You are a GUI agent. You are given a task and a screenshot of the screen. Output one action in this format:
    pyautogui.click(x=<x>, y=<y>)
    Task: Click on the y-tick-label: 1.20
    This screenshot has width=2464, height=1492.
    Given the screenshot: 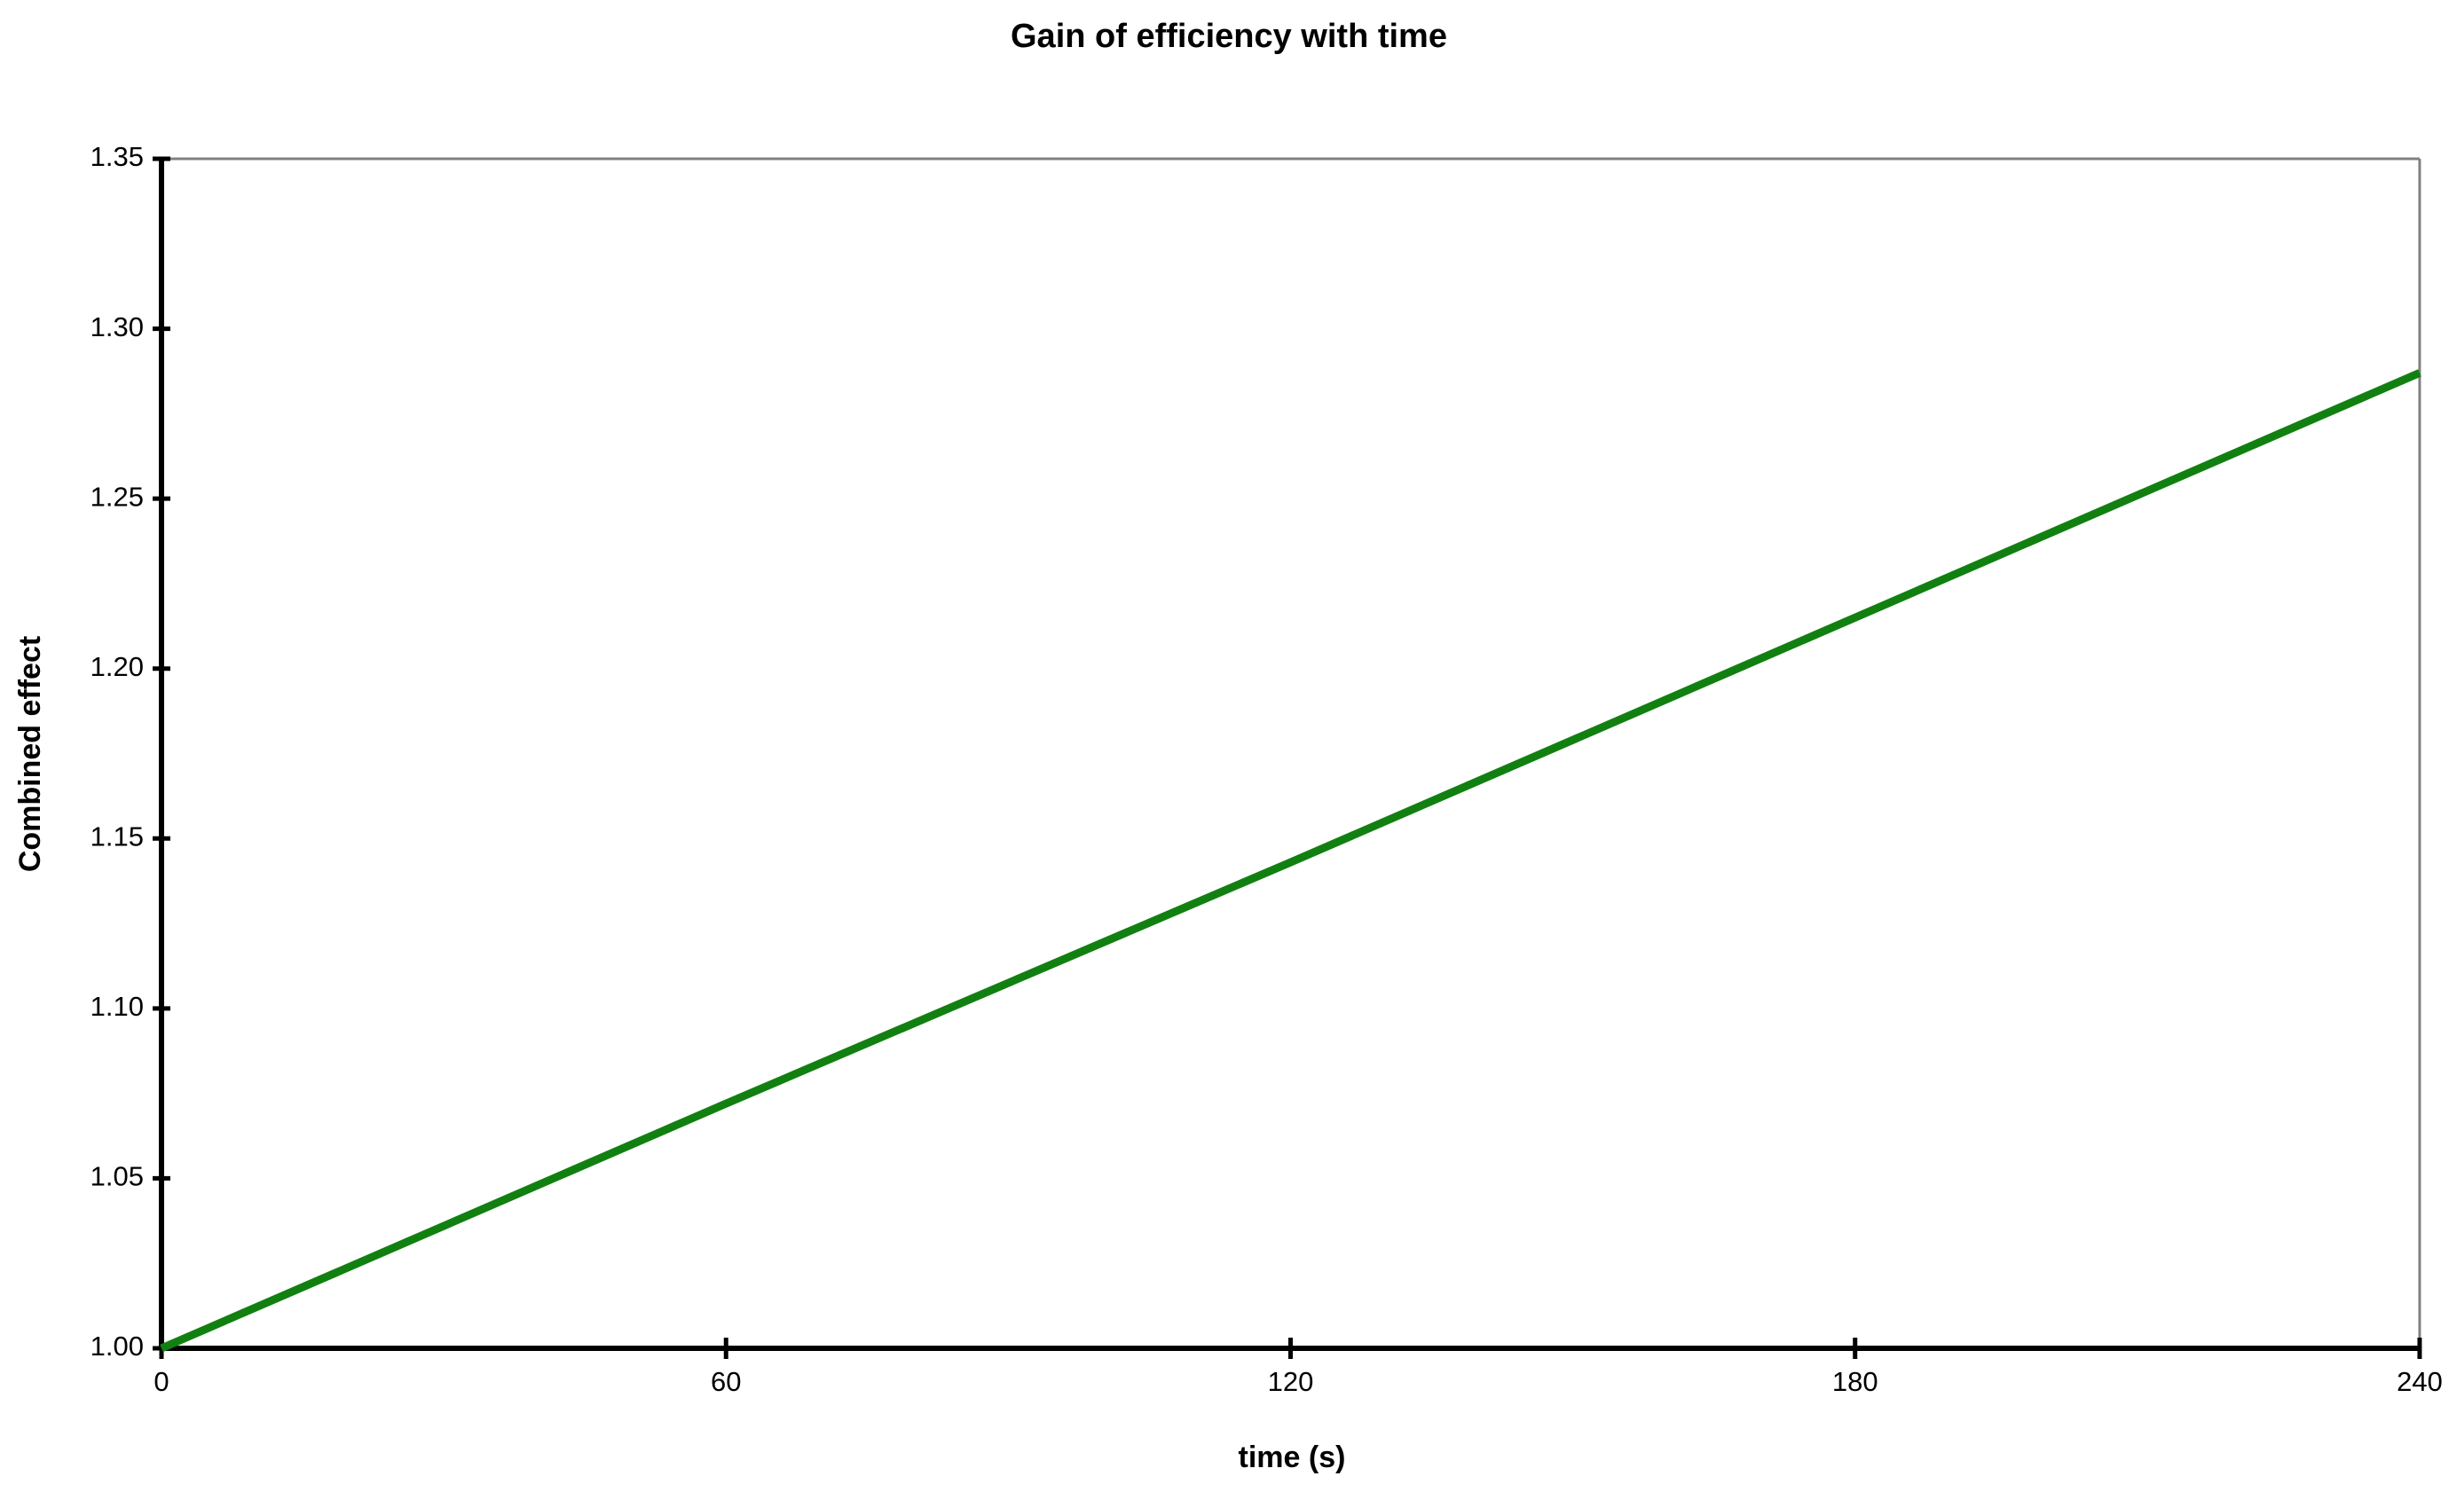 What is the action you would take?
    pyautogui.click(x=117, y=666)
    